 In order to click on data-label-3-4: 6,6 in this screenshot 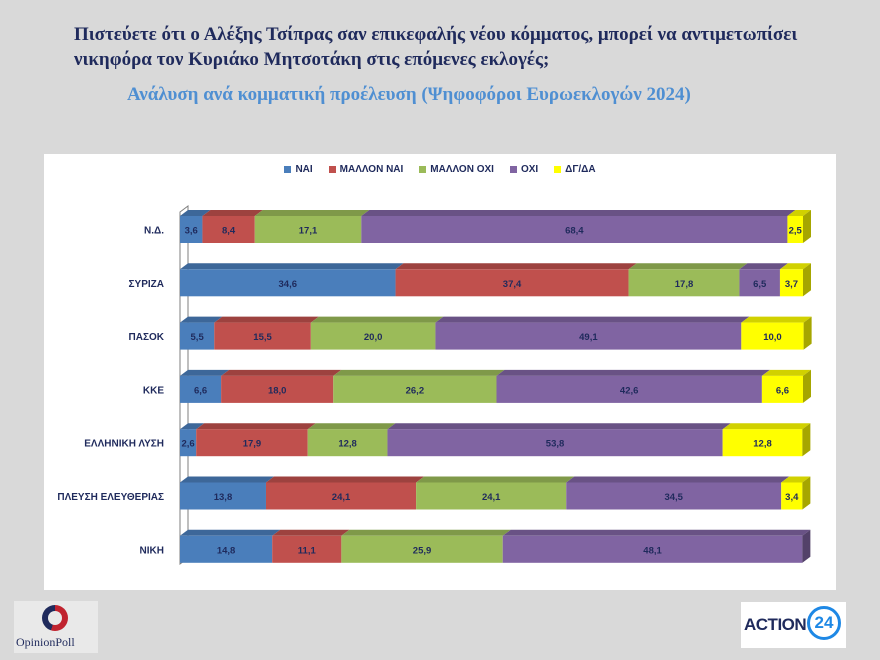, I will do `click(782, 390)`.